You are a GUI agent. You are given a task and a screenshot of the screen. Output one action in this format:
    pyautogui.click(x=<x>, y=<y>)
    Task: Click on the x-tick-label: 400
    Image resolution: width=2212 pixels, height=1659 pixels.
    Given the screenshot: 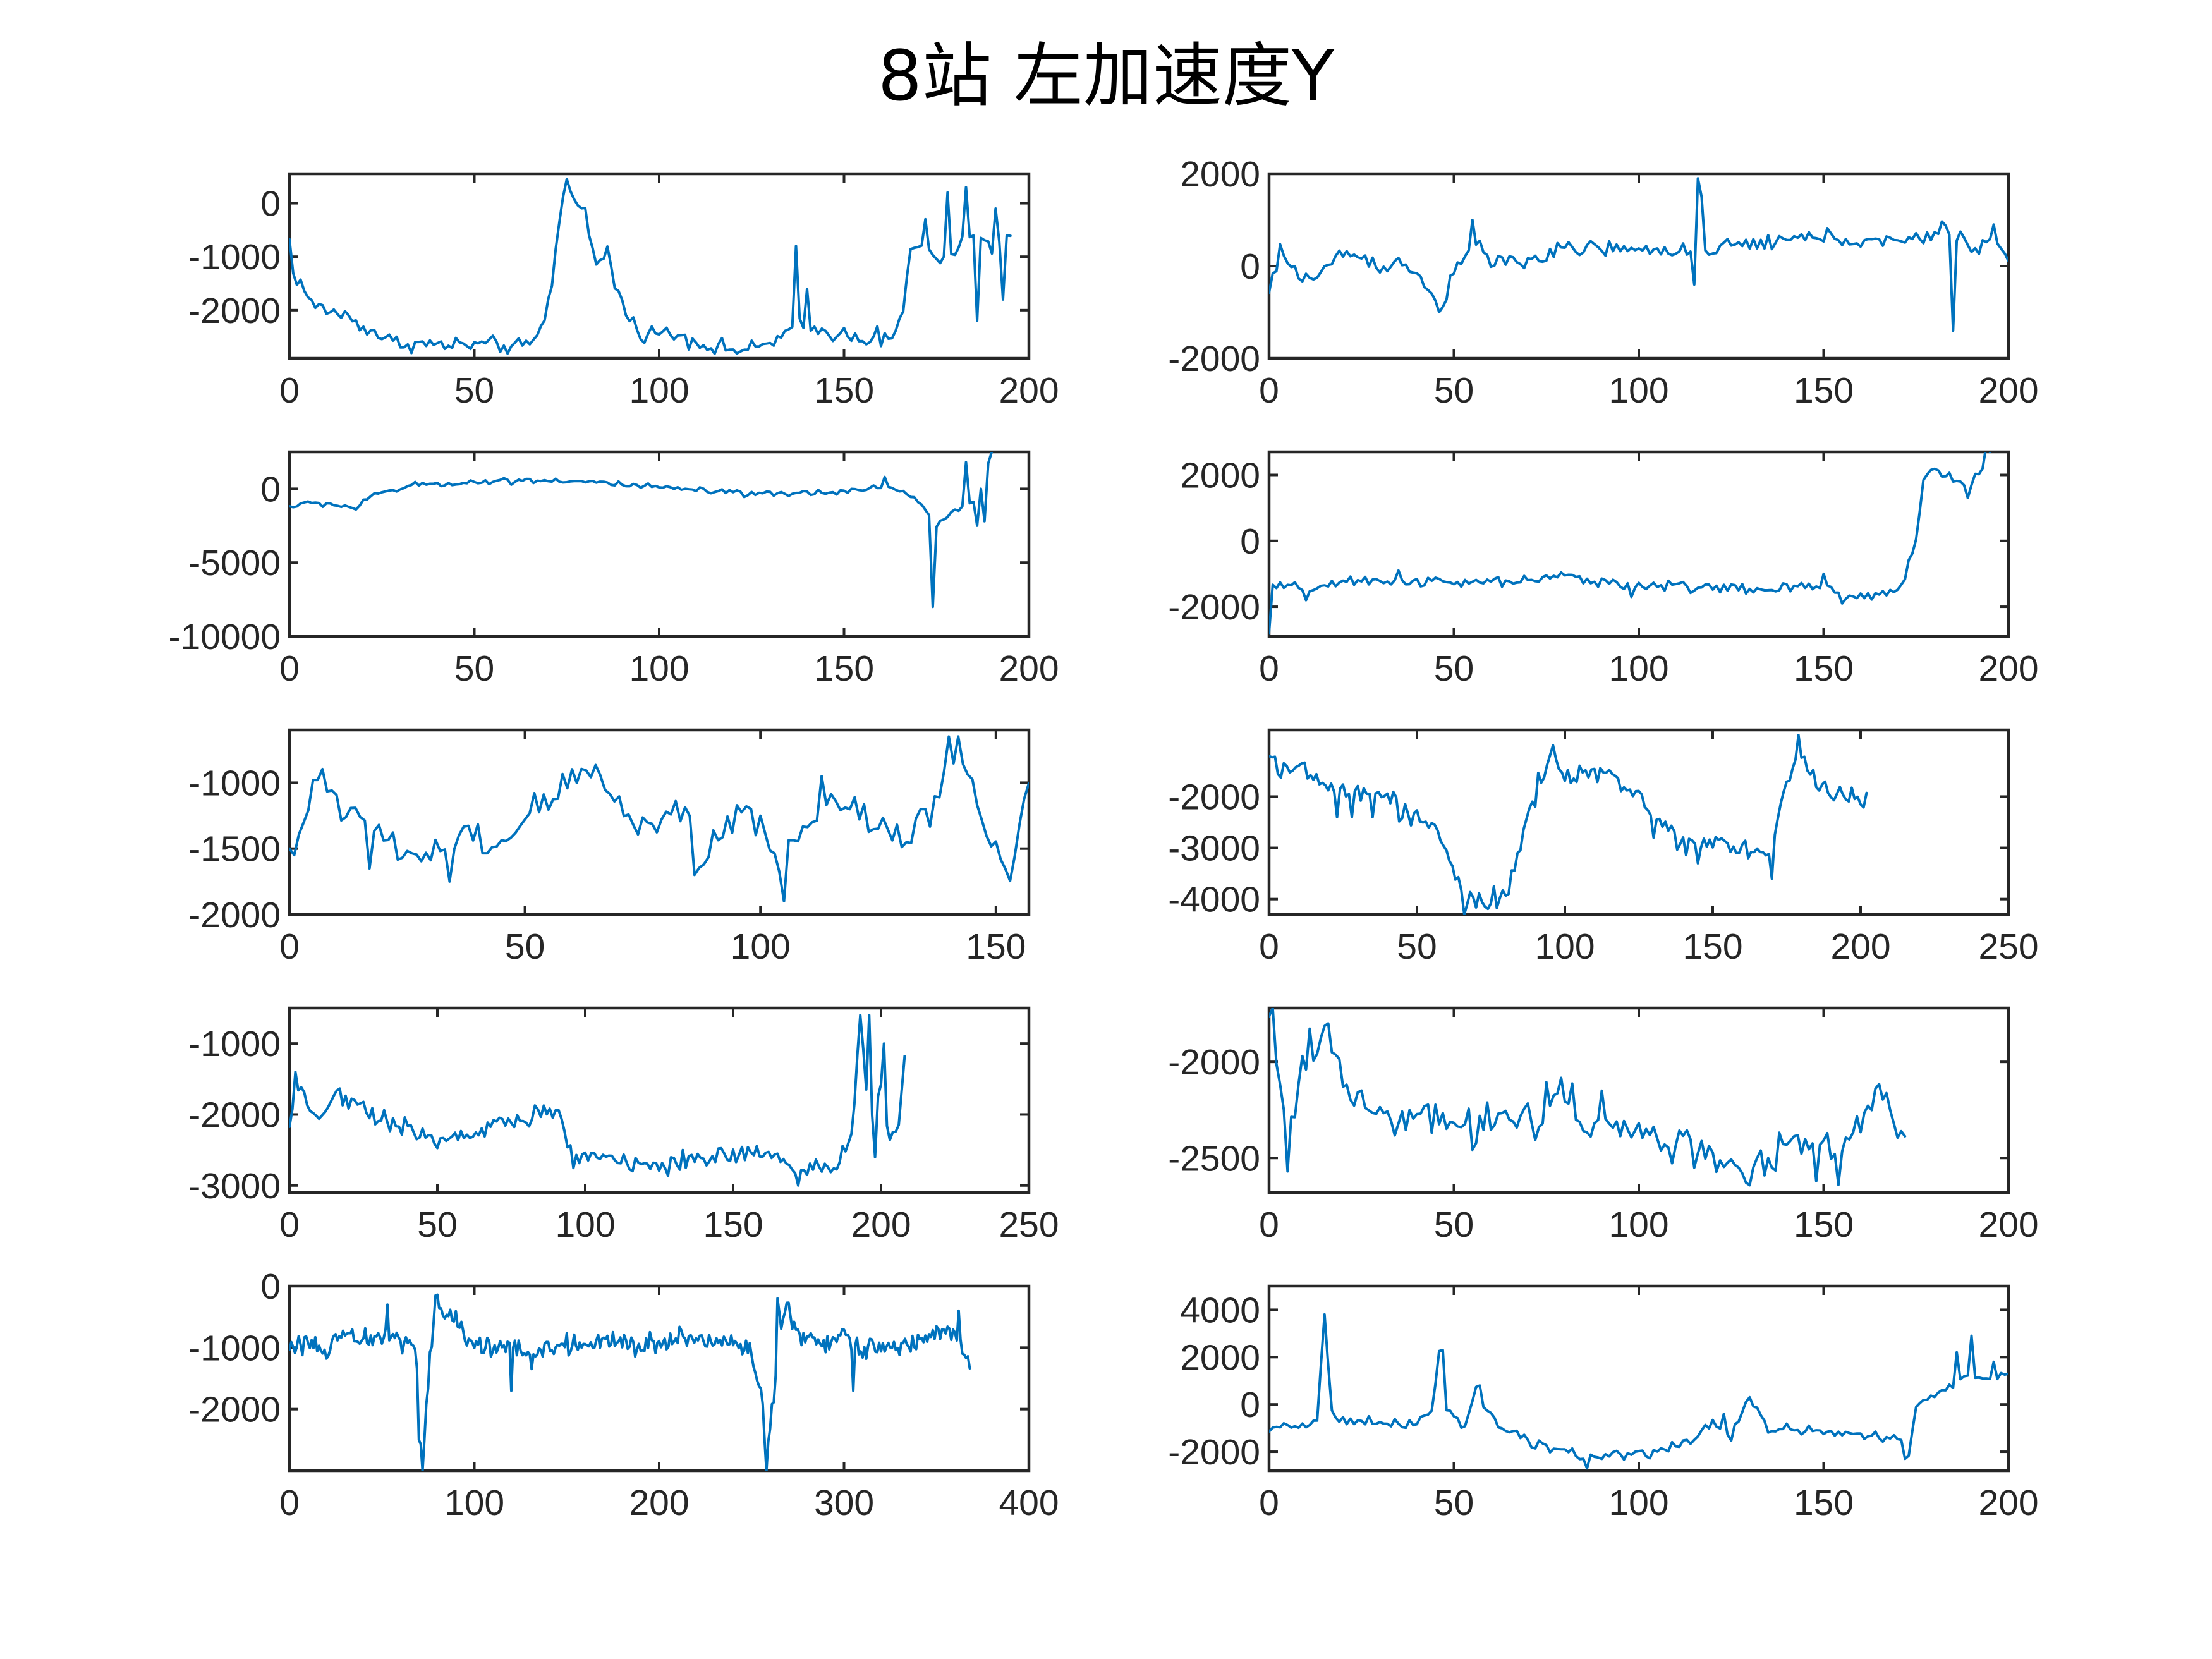 What is the action you would take?
    pyautogui.click(x=1029, y=1503)
    